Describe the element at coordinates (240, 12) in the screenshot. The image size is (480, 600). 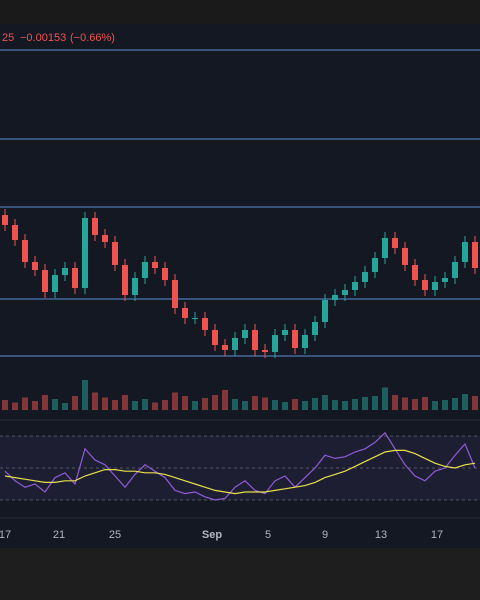
I see `top-bar` at that location.